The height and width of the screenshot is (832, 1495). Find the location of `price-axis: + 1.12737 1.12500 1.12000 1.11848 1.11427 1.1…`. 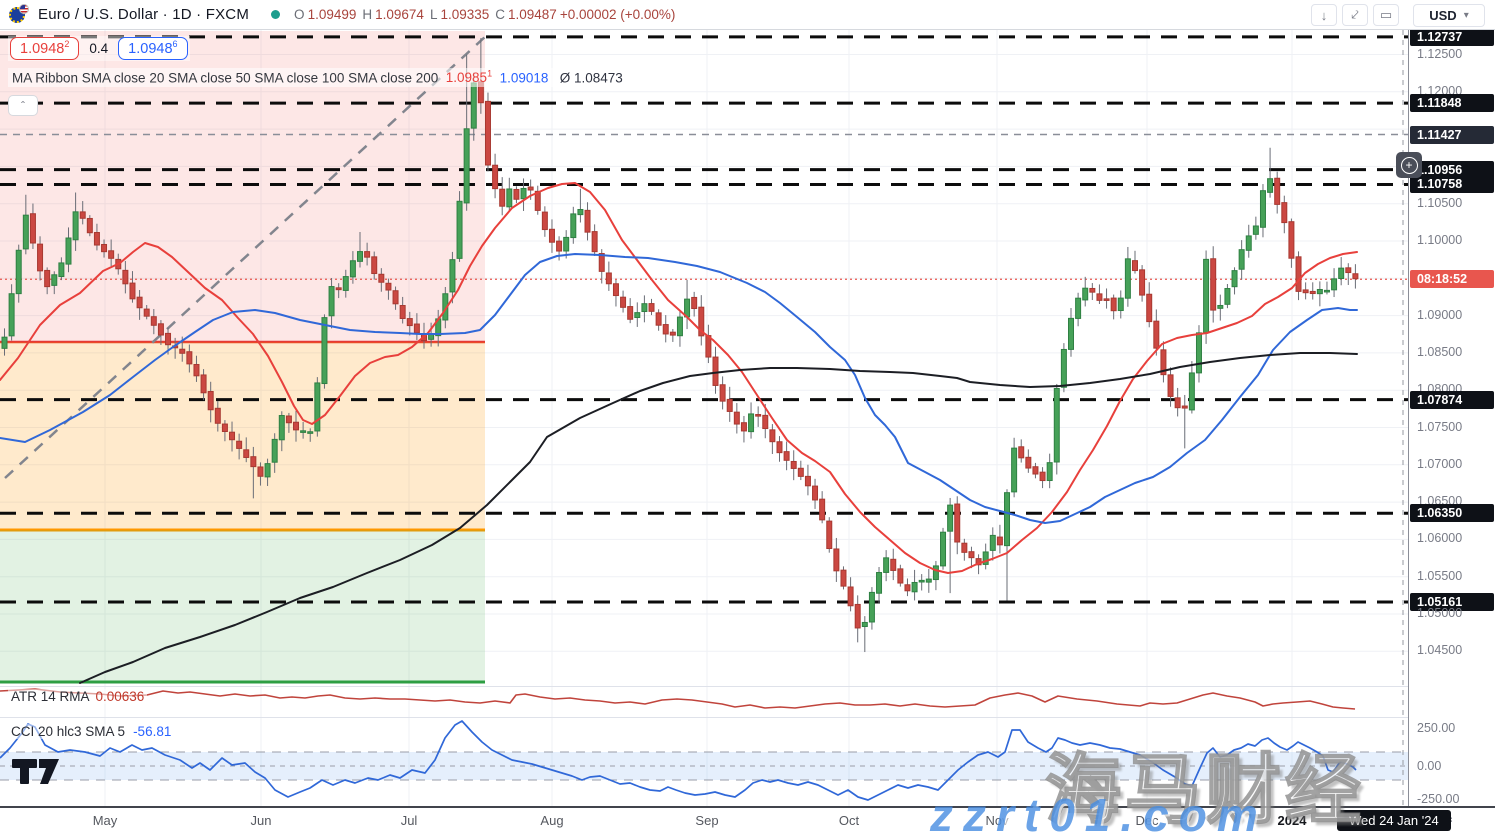

price-axis: + 1.12737 1.12500 1.12000 1.11848 1.11427 1.1… is located at coordinates (1445, 416).